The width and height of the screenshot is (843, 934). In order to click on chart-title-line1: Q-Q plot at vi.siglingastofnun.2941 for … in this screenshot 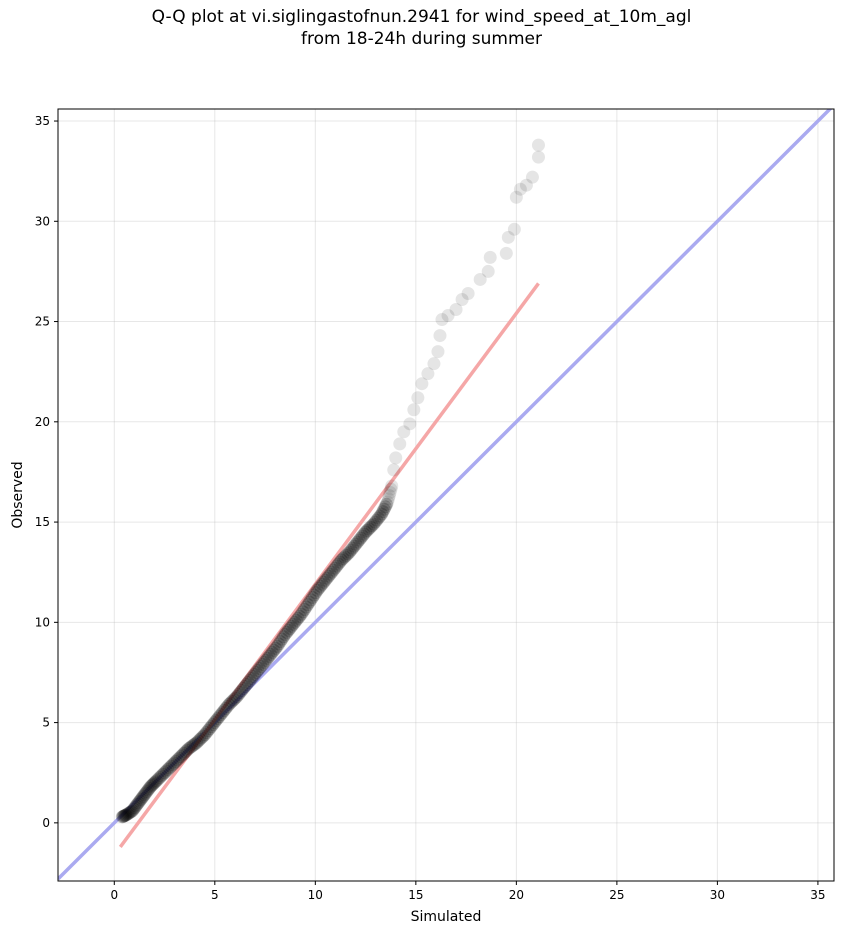, I will do `click(421, 17)`.